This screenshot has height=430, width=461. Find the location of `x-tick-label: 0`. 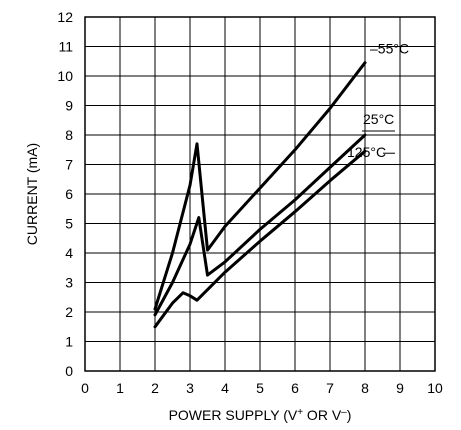

x-tick-label: 0 is located at coordinates (85, 388).